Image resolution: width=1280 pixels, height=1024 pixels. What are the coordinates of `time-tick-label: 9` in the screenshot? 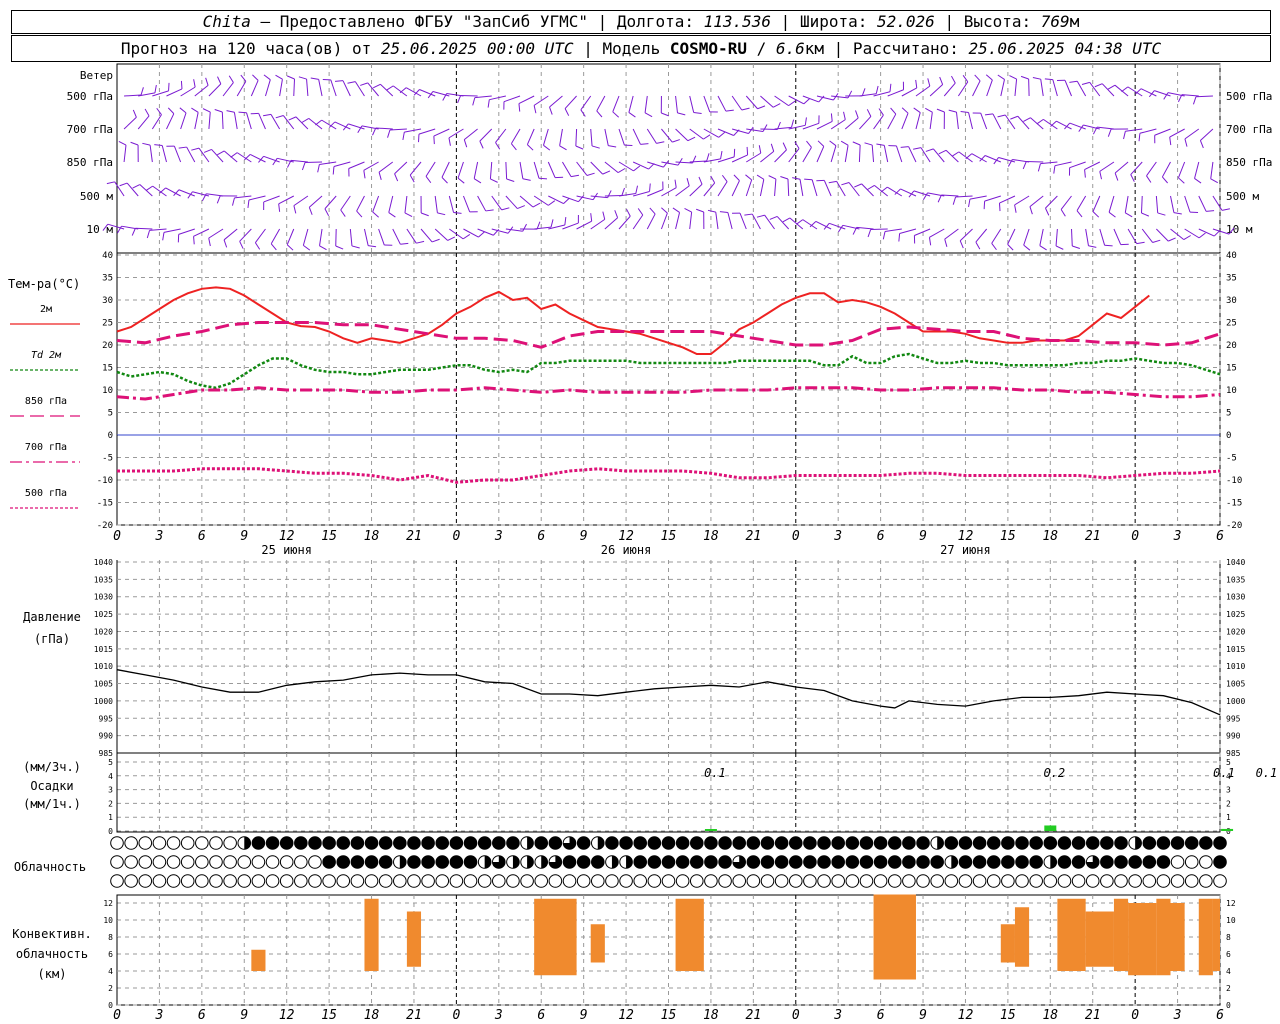 It's located at (244, 536).